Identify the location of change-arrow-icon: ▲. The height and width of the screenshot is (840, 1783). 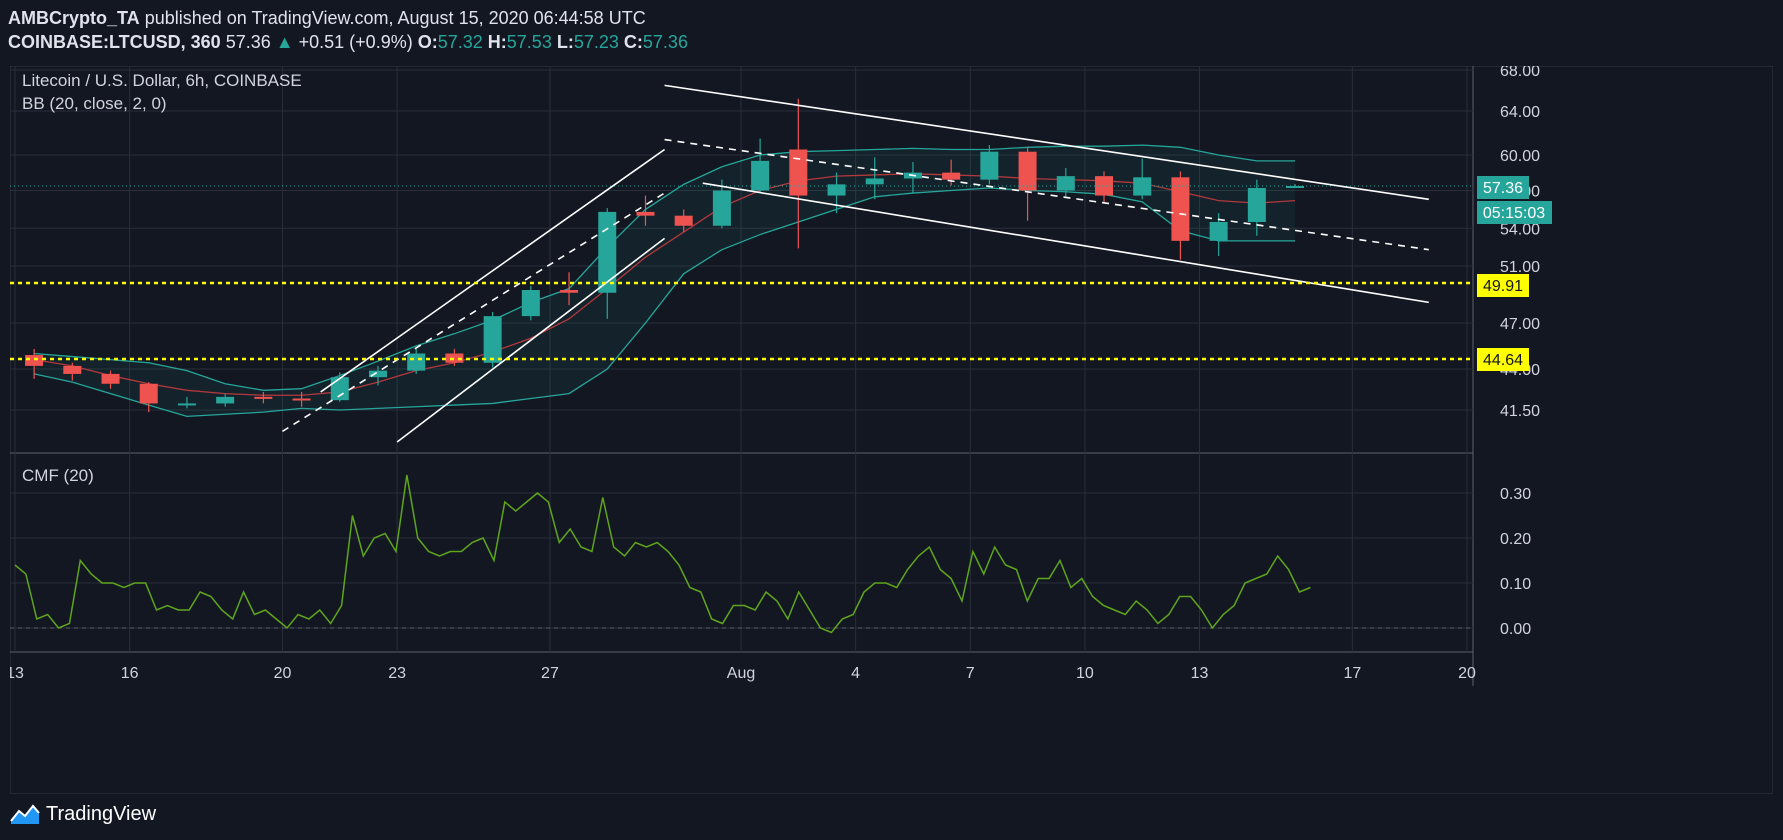
(284, 42).